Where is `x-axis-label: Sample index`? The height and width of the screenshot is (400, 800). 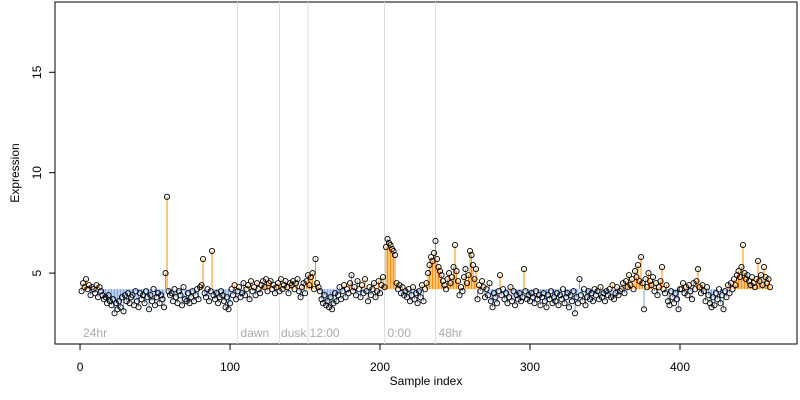 x-axis-label: Sample index is located at coordinates (426, 381).